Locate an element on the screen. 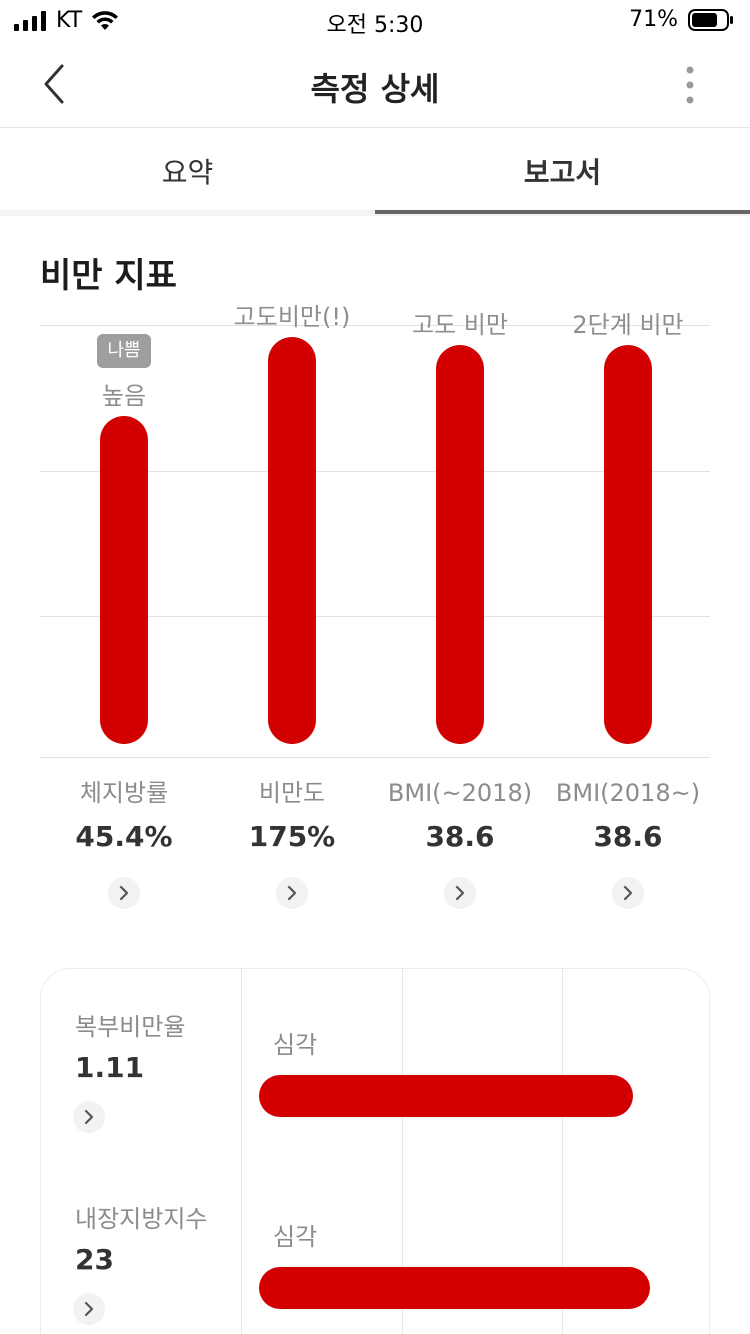 Image resolution: width=750 pixels, height=1334 pixels. metric-name: 비만도 is located at coordinates (292, 793).